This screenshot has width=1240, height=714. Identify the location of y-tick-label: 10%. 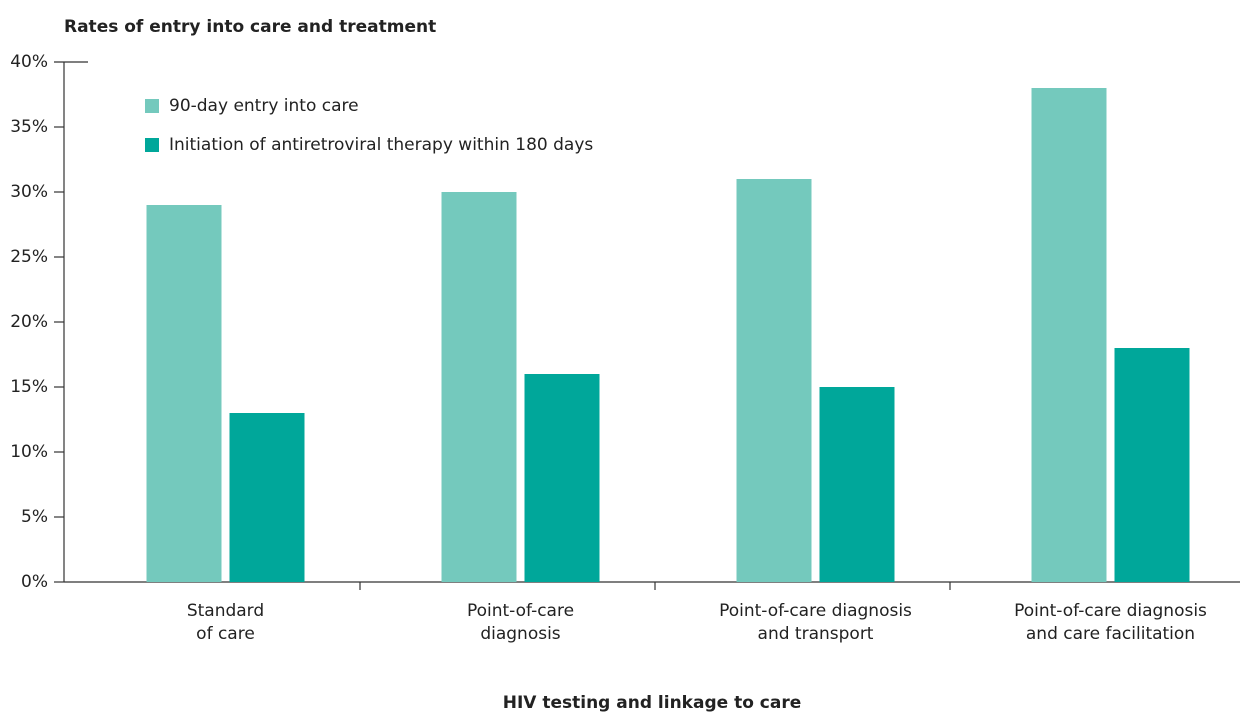
(29, 452).